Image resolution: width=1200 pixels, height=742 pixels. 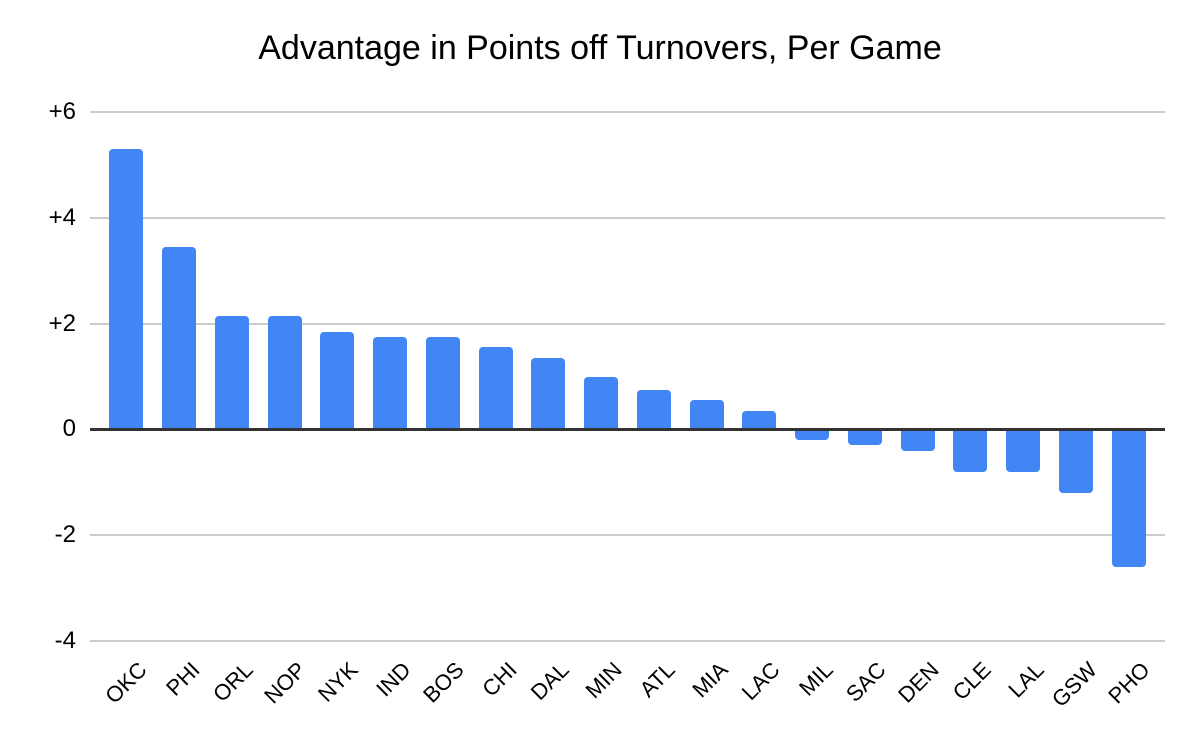 I want to click on bar-nyk, so click(x=337, y=380).